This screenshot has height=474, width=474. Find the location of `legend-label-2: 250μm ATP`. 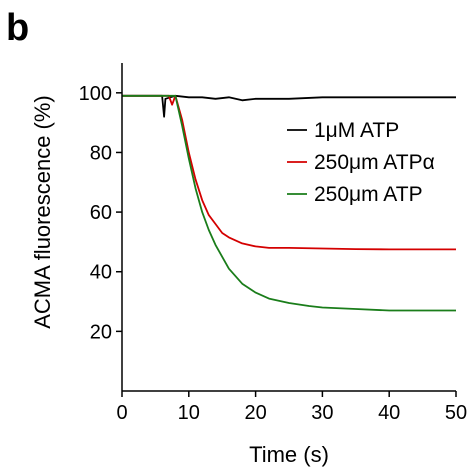

legend-label-2: 250μm ATP is located at coordinates (368, 194).